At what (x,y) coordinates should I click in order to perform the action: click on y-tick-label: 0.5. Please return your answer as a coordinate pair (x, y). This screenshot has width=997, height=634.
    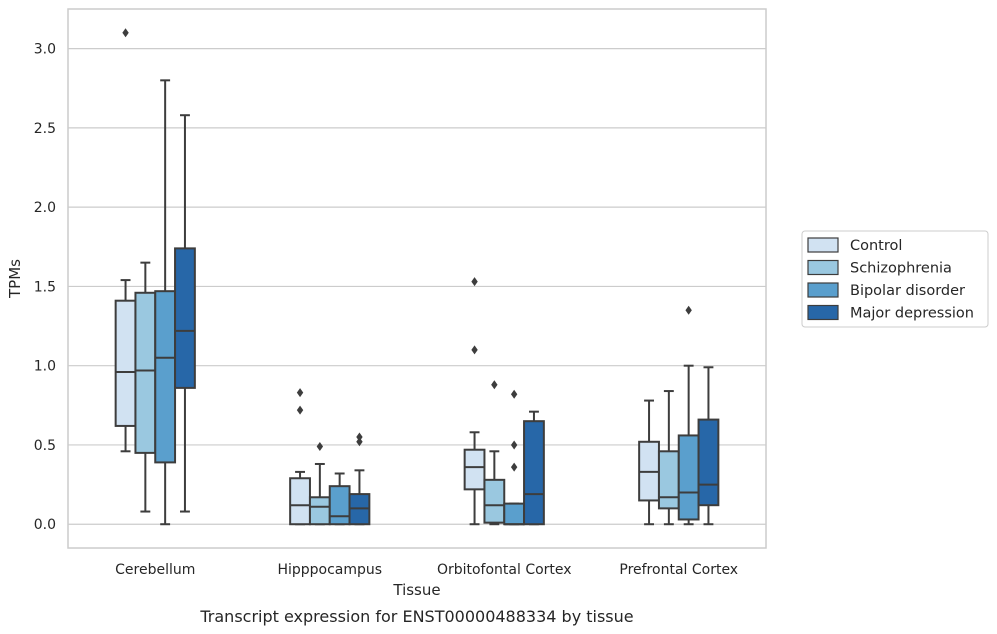
    Looking at the image, I should click on (45, 446).